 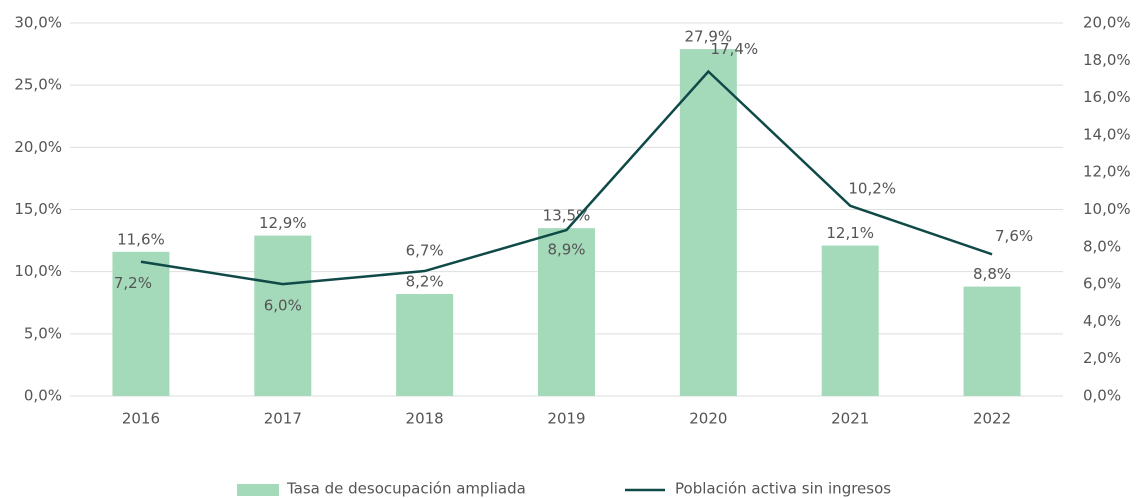 What do you see at coordinates (43, 396) in the screenshot?
I see `y-tick-label: 0,0%` at bounding box center [43, 396].